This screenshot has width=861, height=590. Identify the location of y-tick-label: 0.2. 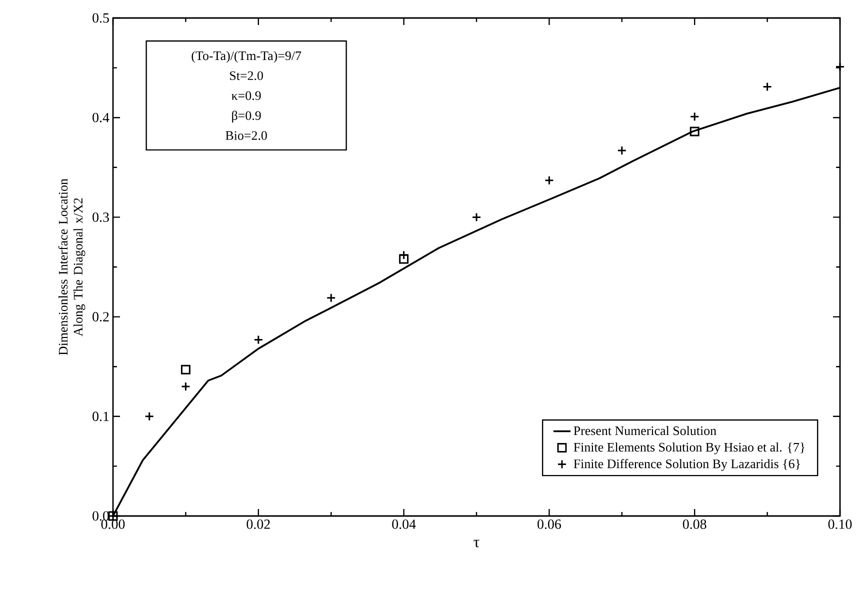
(100, 317).